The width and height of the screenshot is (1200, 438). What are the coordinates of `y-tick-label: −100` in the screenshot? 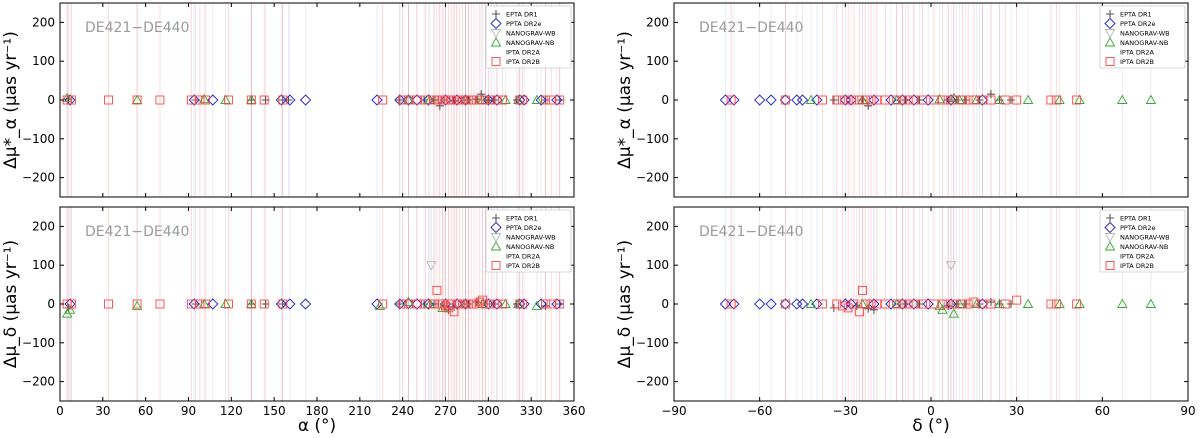 It's located at (652, 343).